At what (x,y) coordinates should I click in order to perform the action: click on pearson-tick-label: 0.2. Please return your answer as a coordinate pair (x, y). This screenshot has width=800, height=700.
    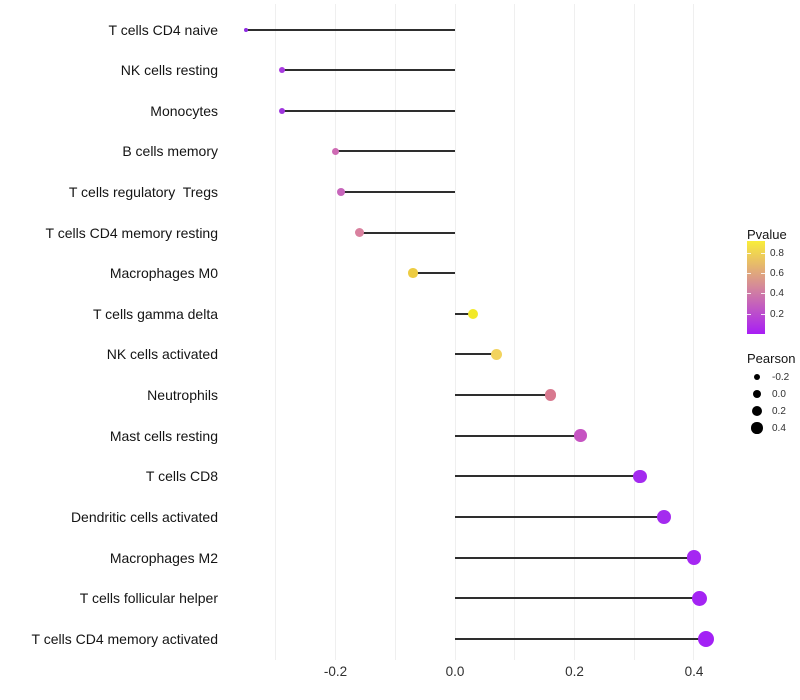
    Looking at the image, I should click on (779, 411).